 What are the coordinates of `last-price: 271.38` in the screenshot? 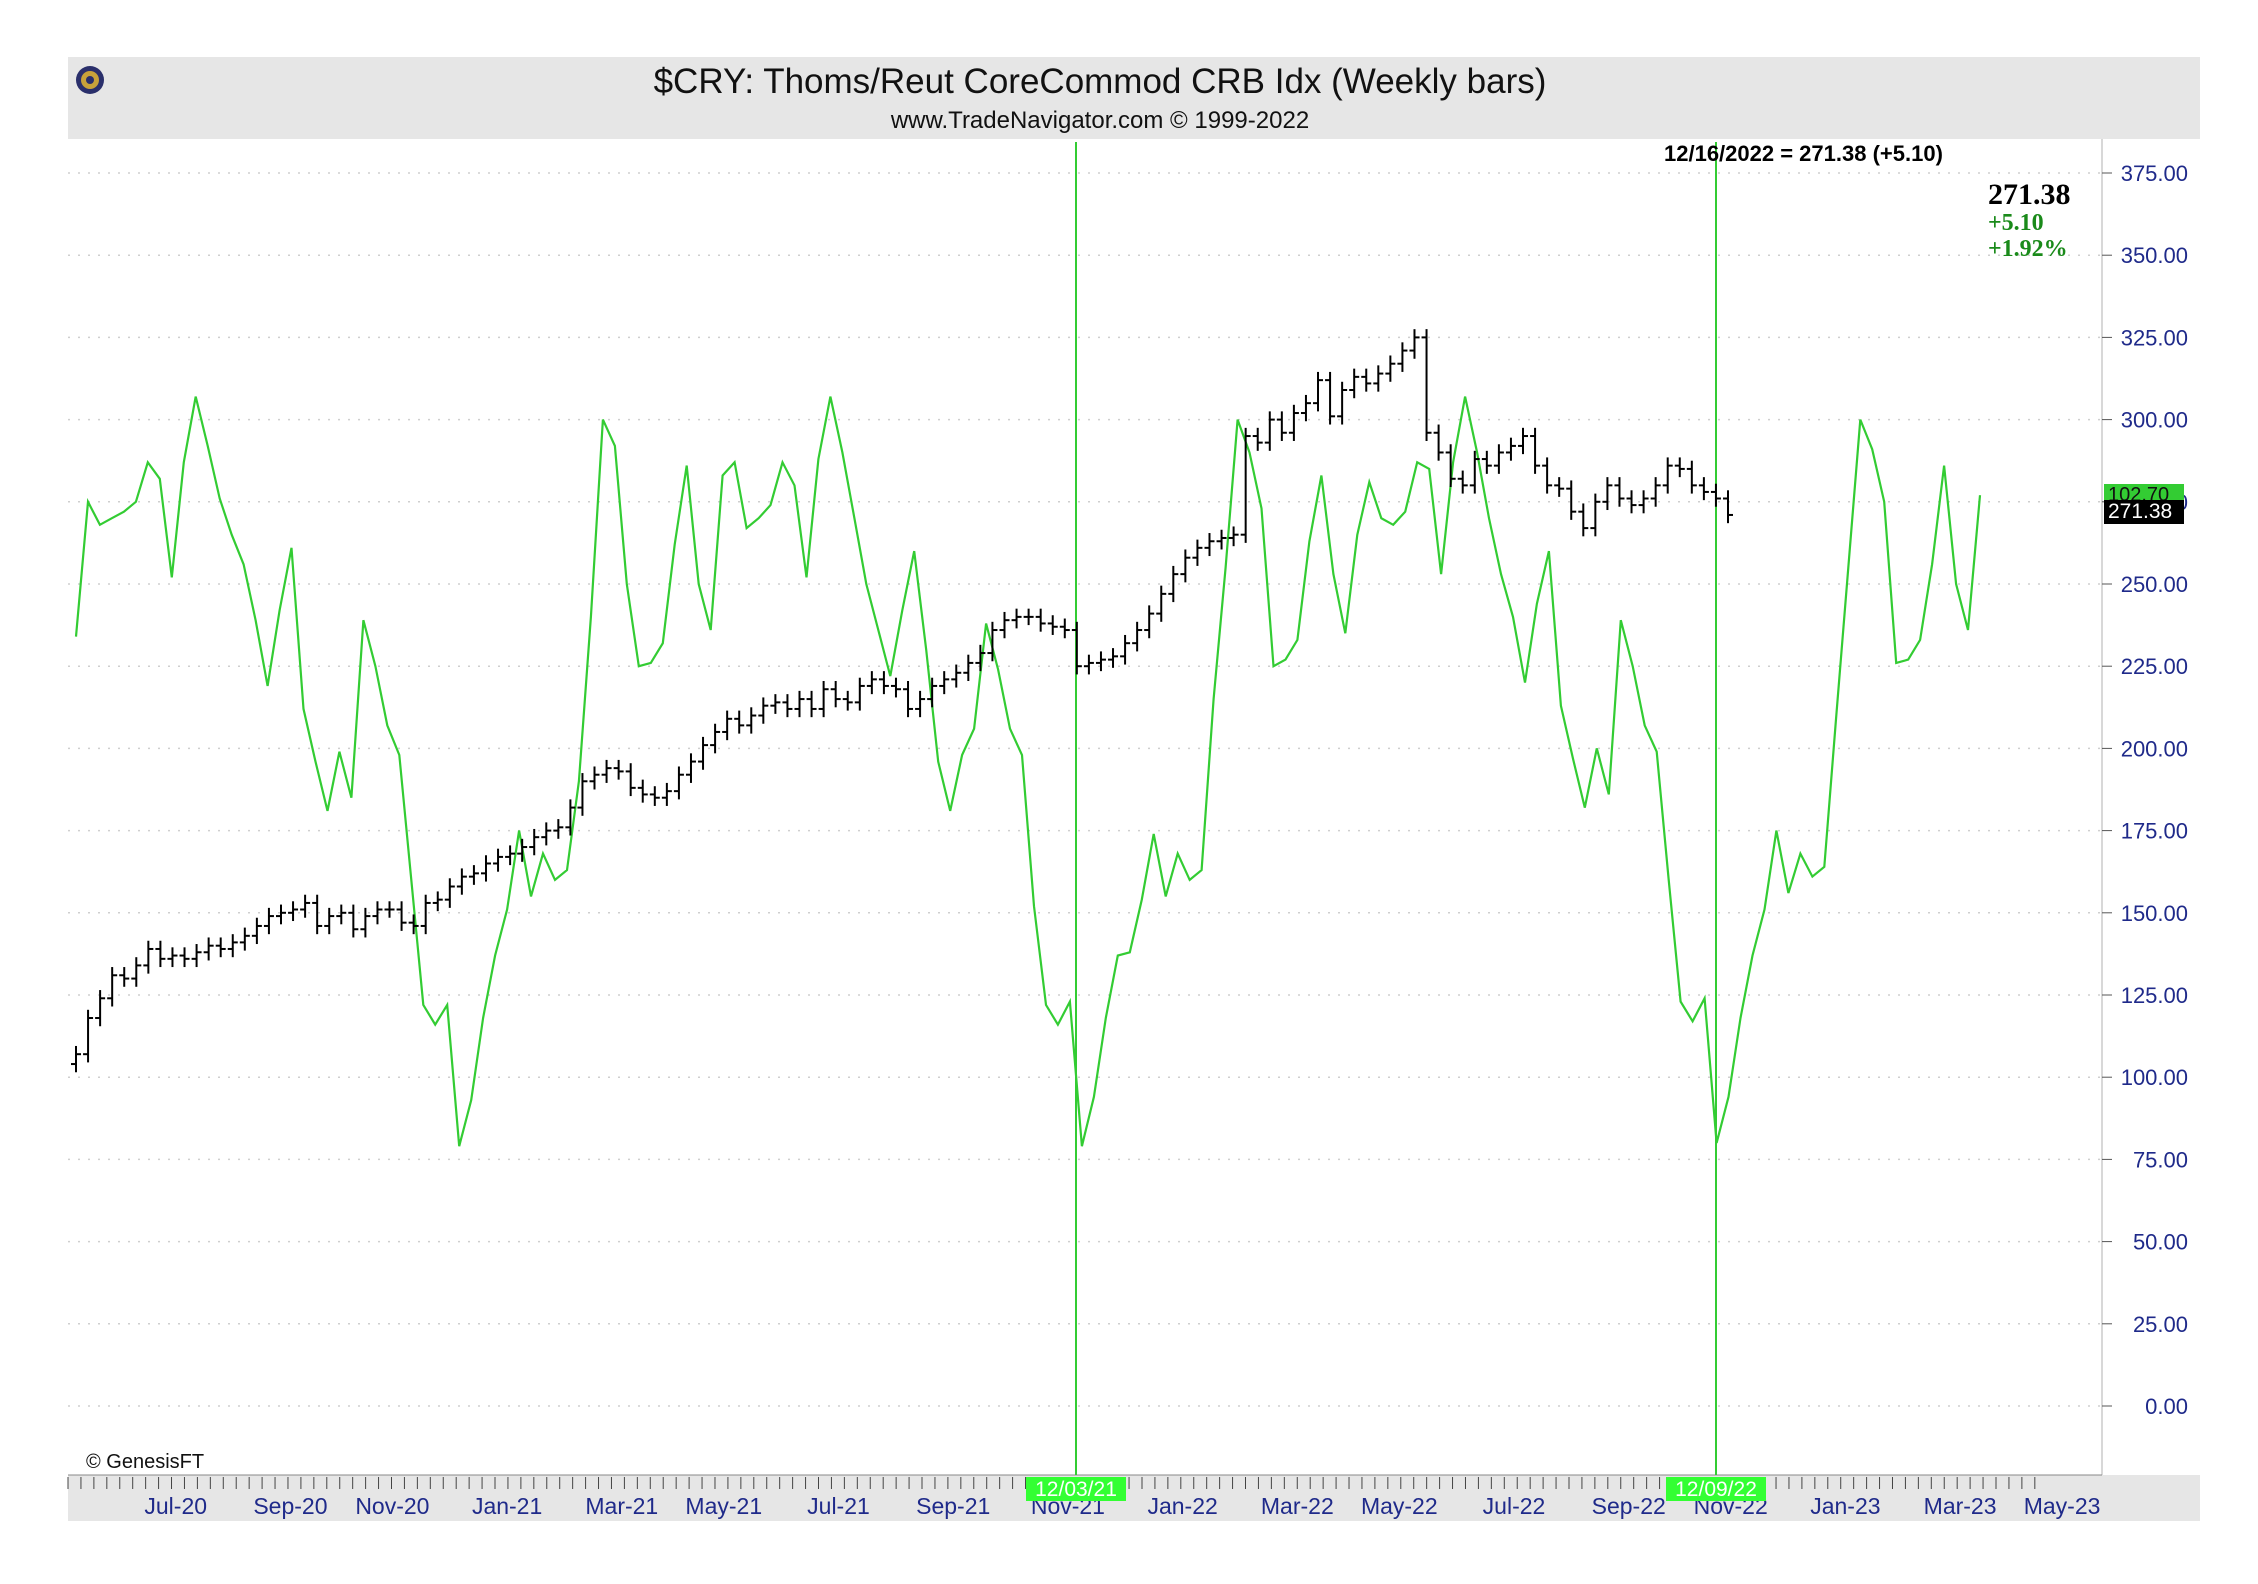 It's located at (2029, 194).